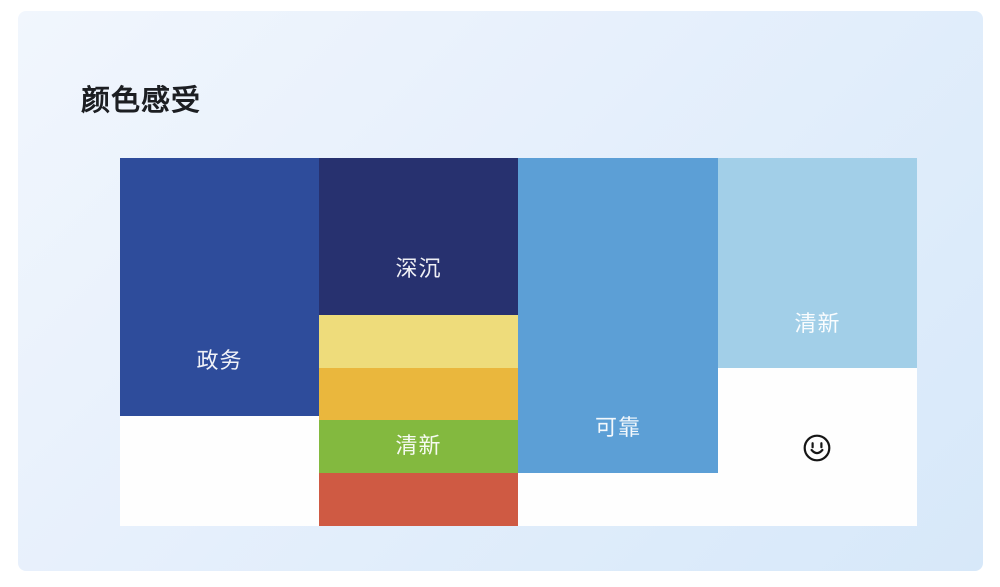 This screenshot has height=587, width=1000. I want to click on color-block-fresh-green: 清新, so click(418, 446).